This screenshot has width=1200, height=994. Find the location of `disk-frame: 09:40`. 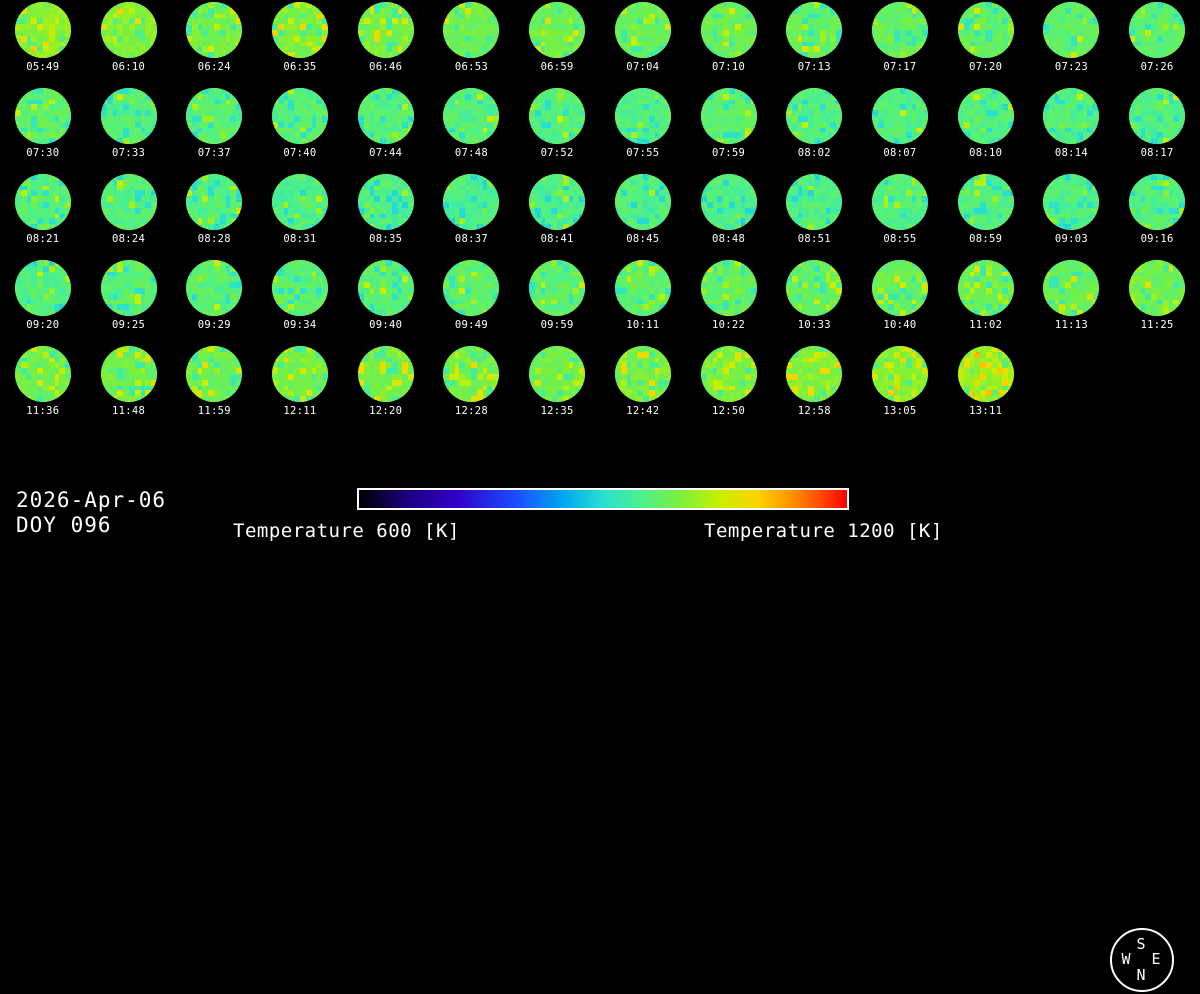

disk-frame: 09:40 is located at coordinates (386, 301).